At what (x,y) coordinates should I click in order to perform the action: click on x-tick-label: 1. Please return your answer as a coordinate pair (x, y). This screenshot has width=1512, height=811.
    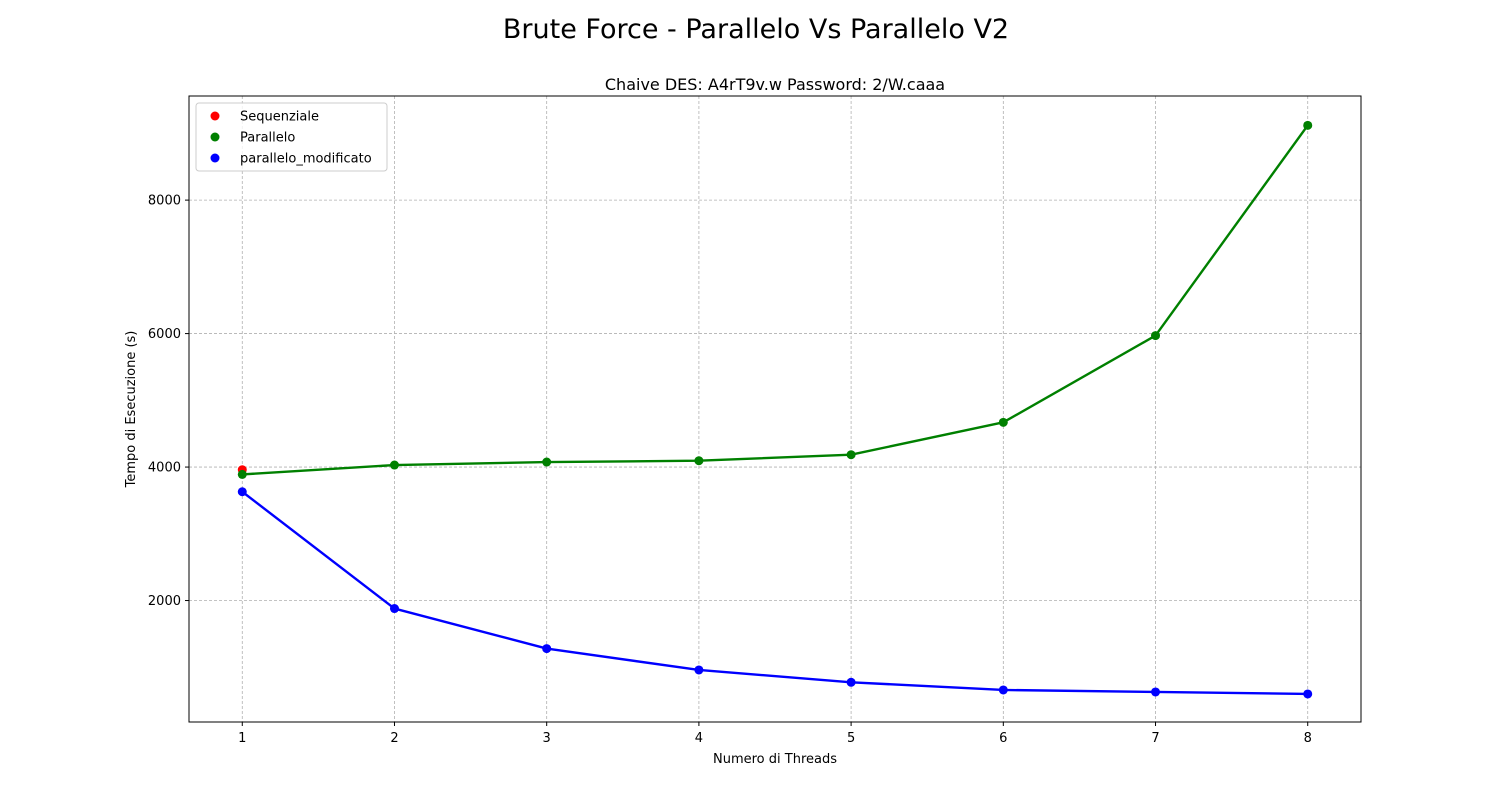
    Looking at the image, I should click on (242, 738).